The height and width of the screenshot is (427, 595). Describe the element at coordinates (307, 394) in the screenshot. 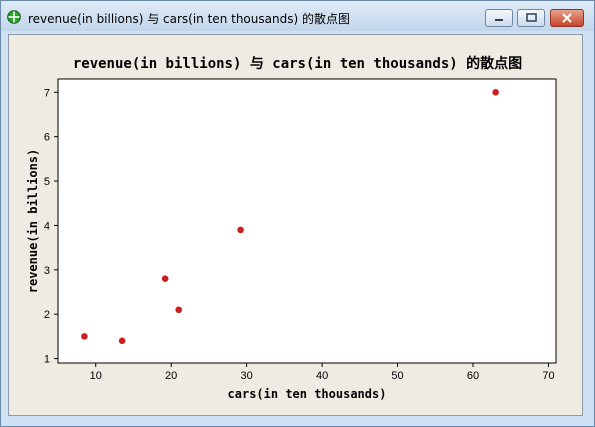

I see `x-axis-label: cars(in ten thousands)` at that location.